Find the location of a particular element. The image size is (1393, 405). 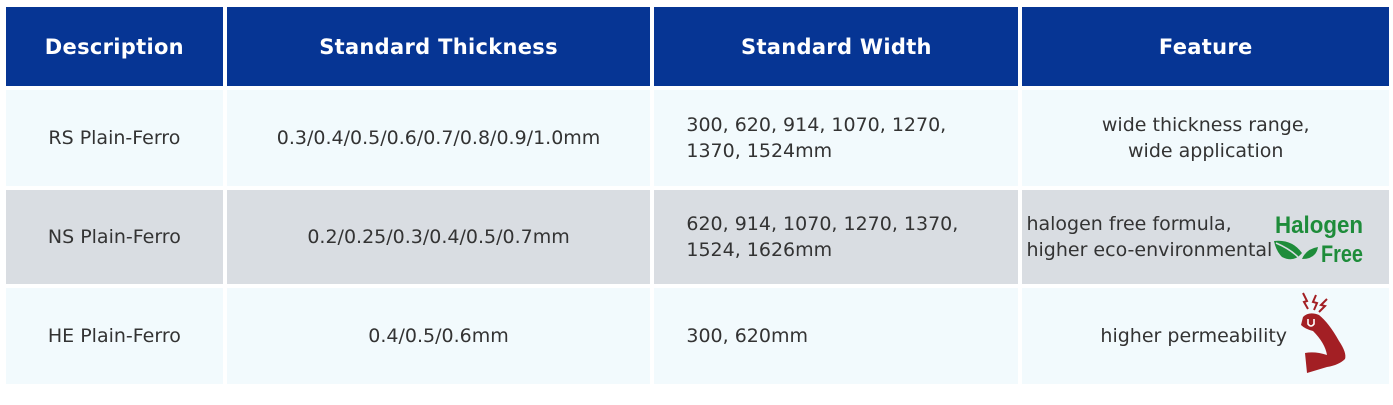

header-thickness: Standard Thickness is located at coordinates (438, 46).